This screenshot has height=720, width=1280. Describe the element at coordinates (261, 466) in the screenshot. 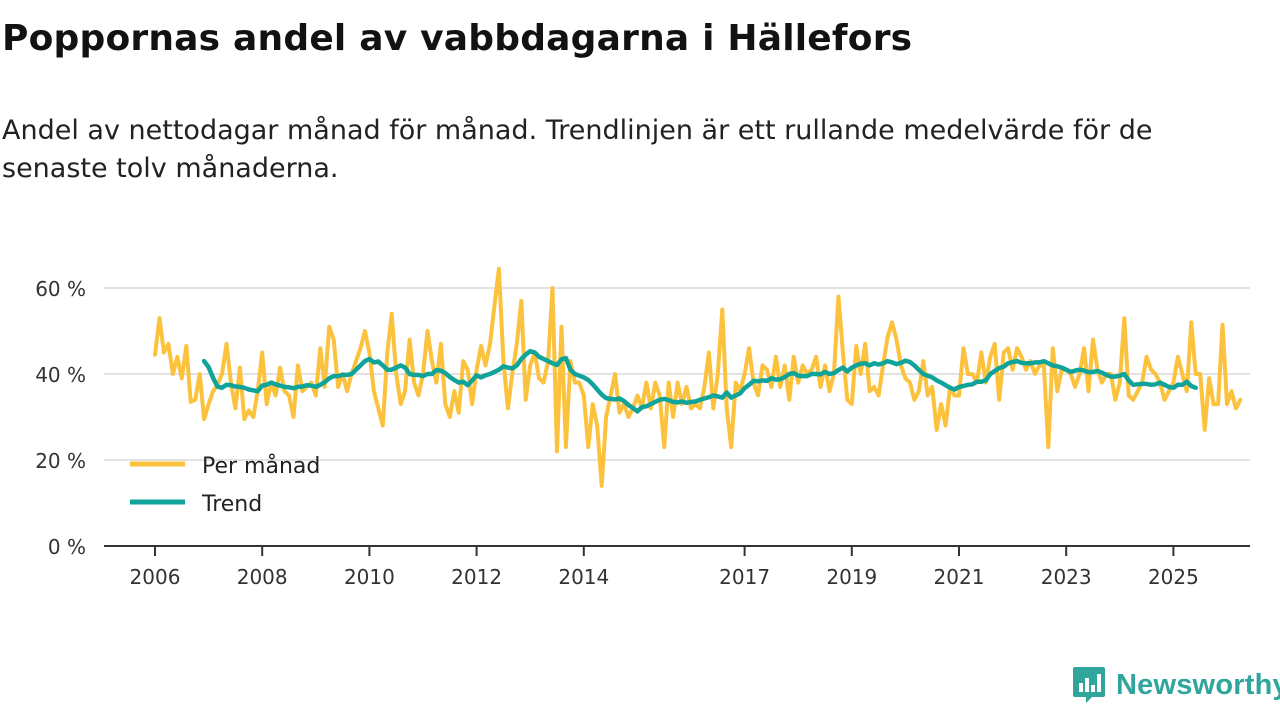

I see `legend-label-monthly: Per månad` at that location.